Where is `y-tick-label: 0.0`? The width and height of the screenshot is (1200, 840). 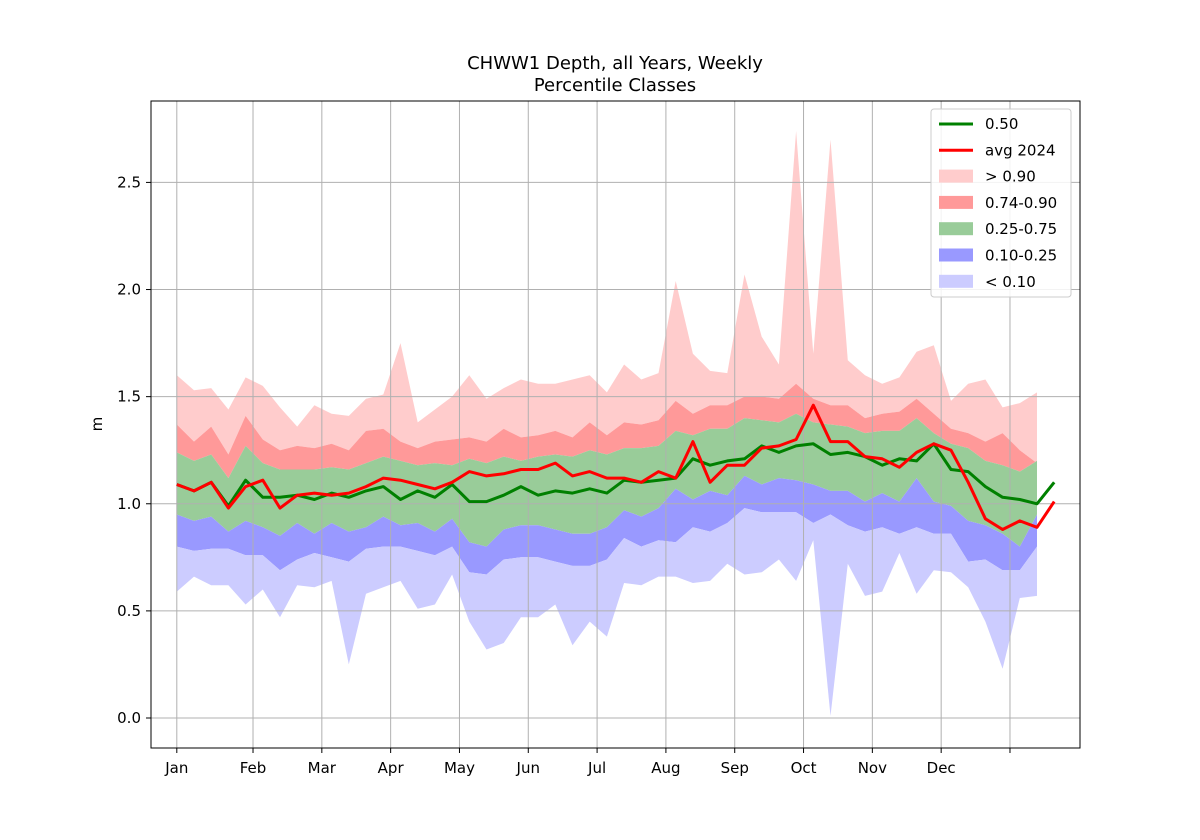 y-tick-label: 0.0 is located at coordinates (129, 718).